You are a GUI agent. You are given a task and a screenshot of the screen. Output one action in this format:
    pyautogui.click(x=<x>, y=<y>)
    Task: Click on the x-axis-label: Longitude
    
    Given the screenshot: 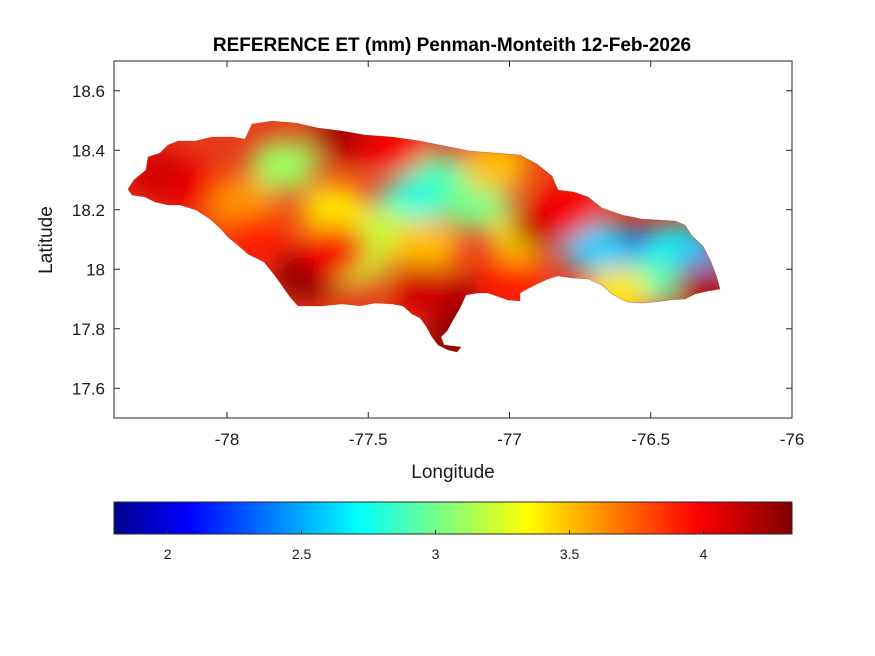 What is the action you would take?
    pyautogui.click(x=452, y=472)
    